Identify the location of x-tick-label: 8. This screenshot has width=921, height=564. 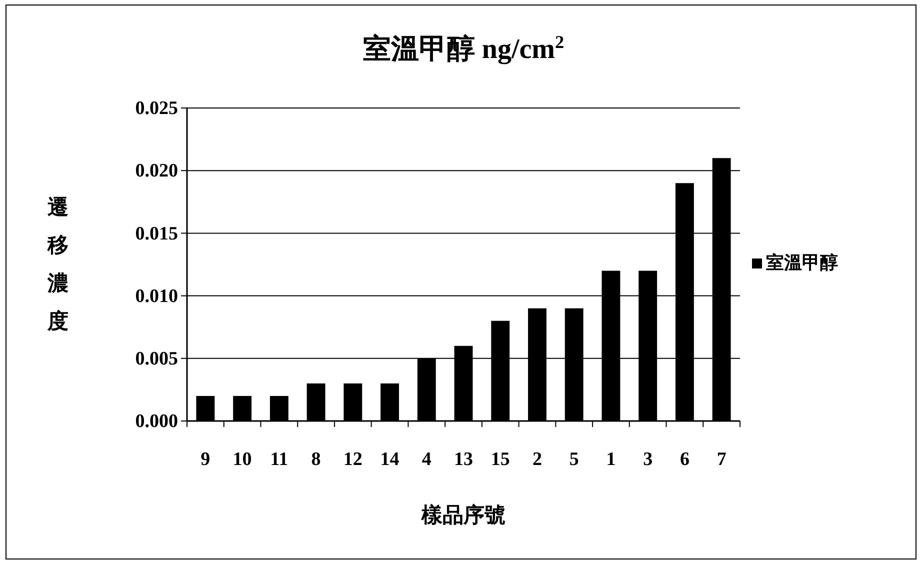
(316, 459).